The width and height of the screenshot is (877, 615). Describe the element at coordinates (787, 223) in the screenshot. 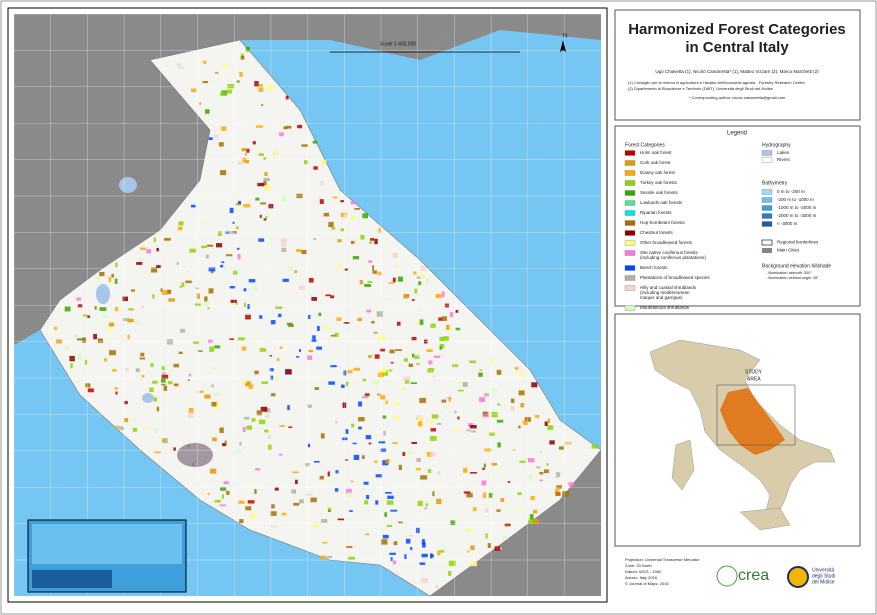

I see `legend-label: < -3000 m` at that location.